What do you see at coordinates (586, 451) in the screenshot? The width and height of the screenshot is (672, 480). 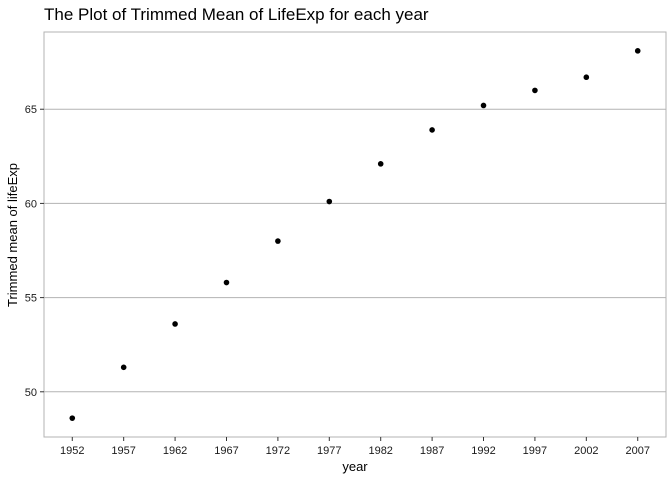 I see `x-tick-label: 2002` at bounding box center [586, 451].